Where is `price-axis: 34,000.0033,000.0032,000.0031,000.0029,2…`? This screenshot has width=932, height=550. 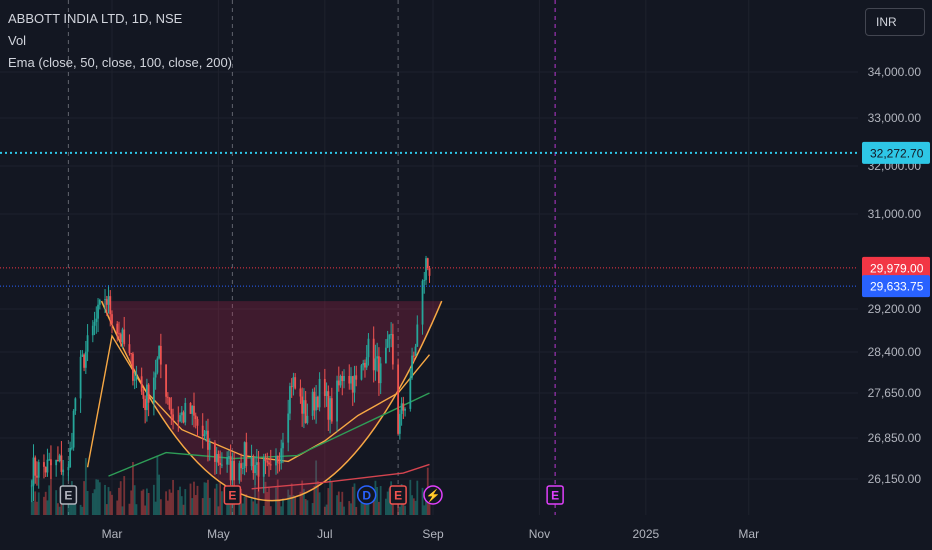 price-axis: 34,000.0033,000.0032,000.0031,000.0029,2… is located at coordinates (896, 275).